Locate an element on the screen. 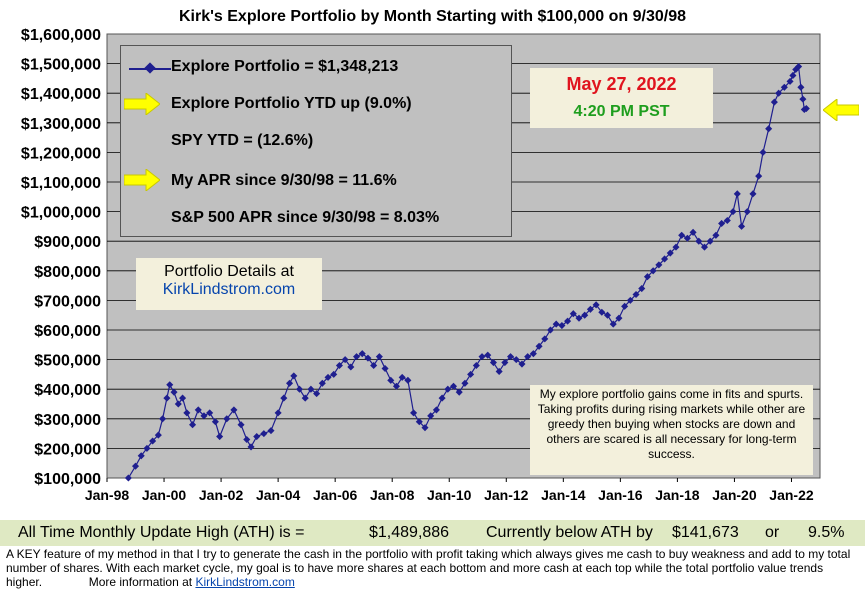 The image size is (865, 600). footer-link: KirkLindstrom.com is located at coordinates (245, 582).